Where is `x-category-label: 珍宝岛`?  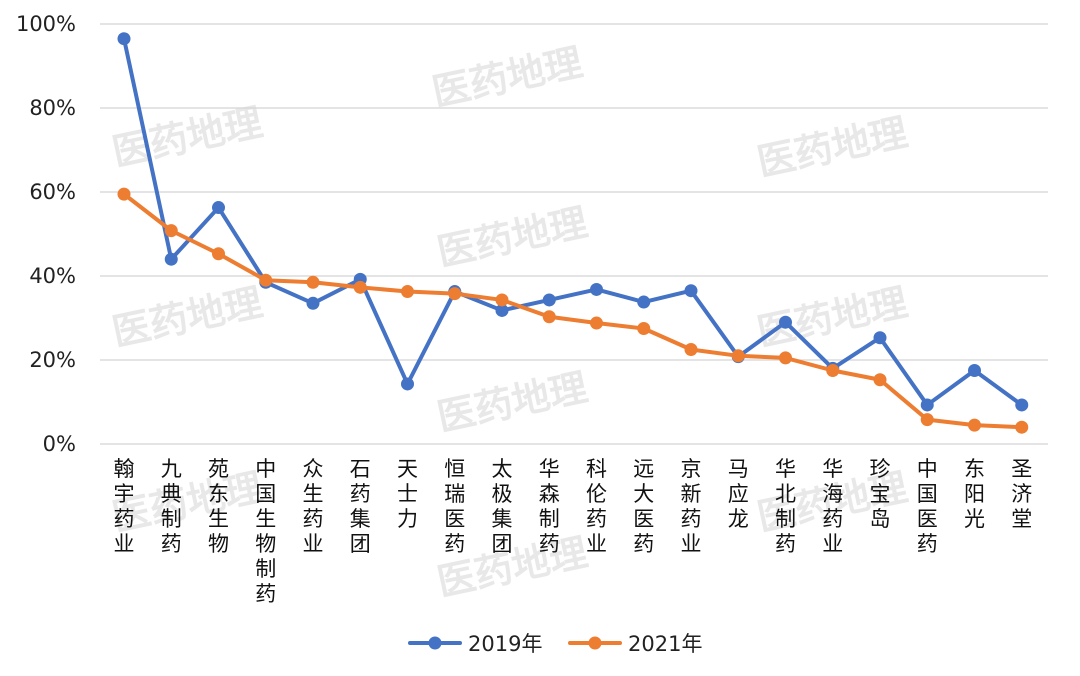 x-category-label: 珍宝岛 is located at coordinates (880, 494).